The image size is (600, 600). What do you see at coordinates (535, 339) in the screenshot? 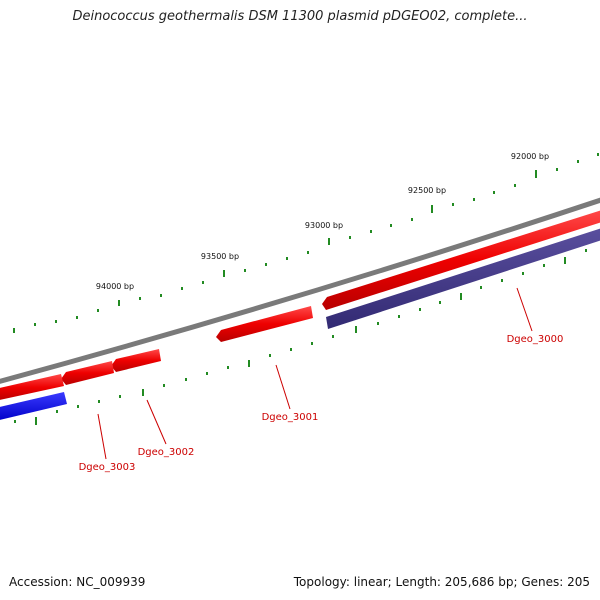
I see `gene-label-dgeo-3000: Dgeo_3000` at bounding box center [535, 339].